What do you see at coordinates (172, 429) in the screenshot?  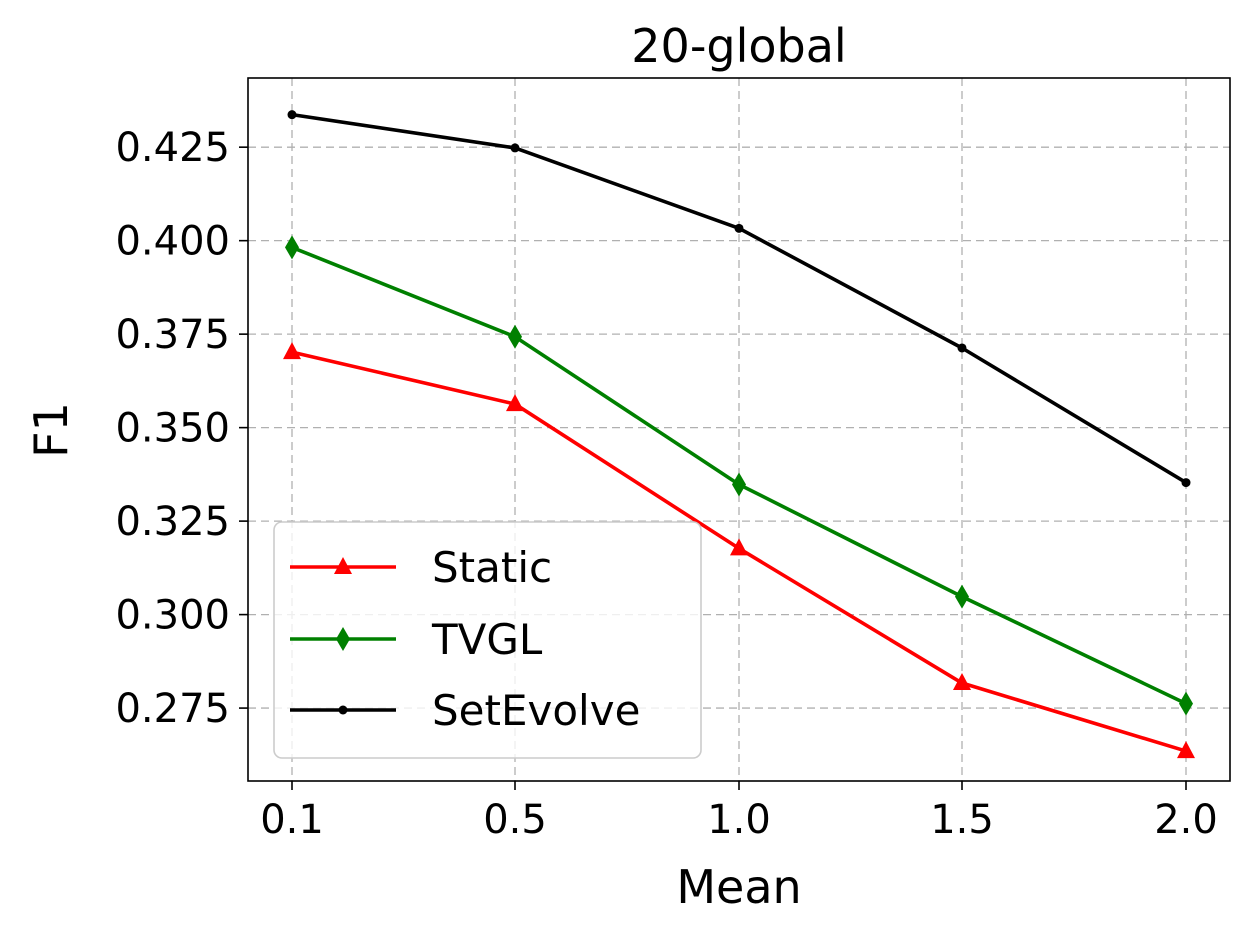 I see `y-tick-label: 0.350` at bounding box center [172, 429].